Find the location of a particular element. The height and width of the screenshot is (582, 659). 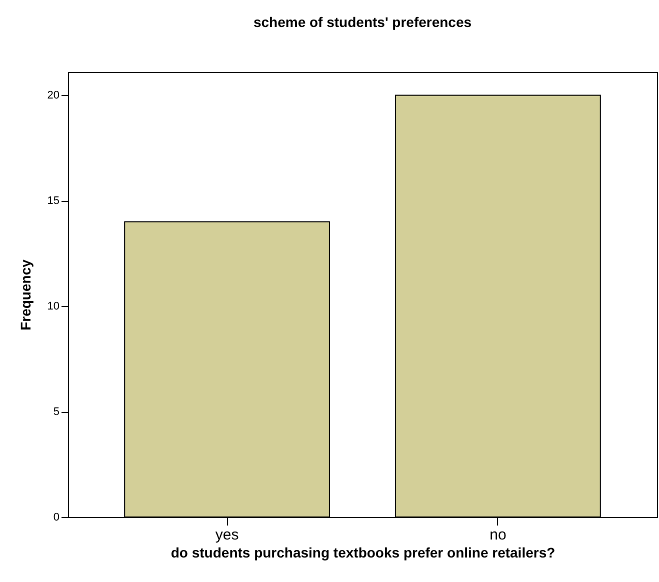

y-tick-label: 10 is located at coordinates (53, 306).